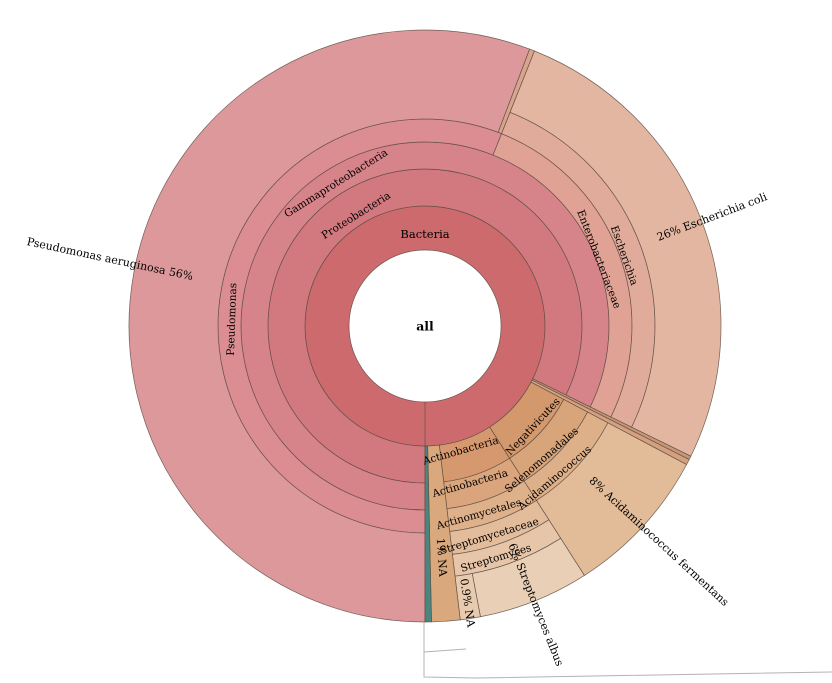 This screenshot has height=683, width=832. What do you see at coordinates (428, 534) in the screenshot?
I see `wedge-teal-sliver` at bounding box center [428, 534].